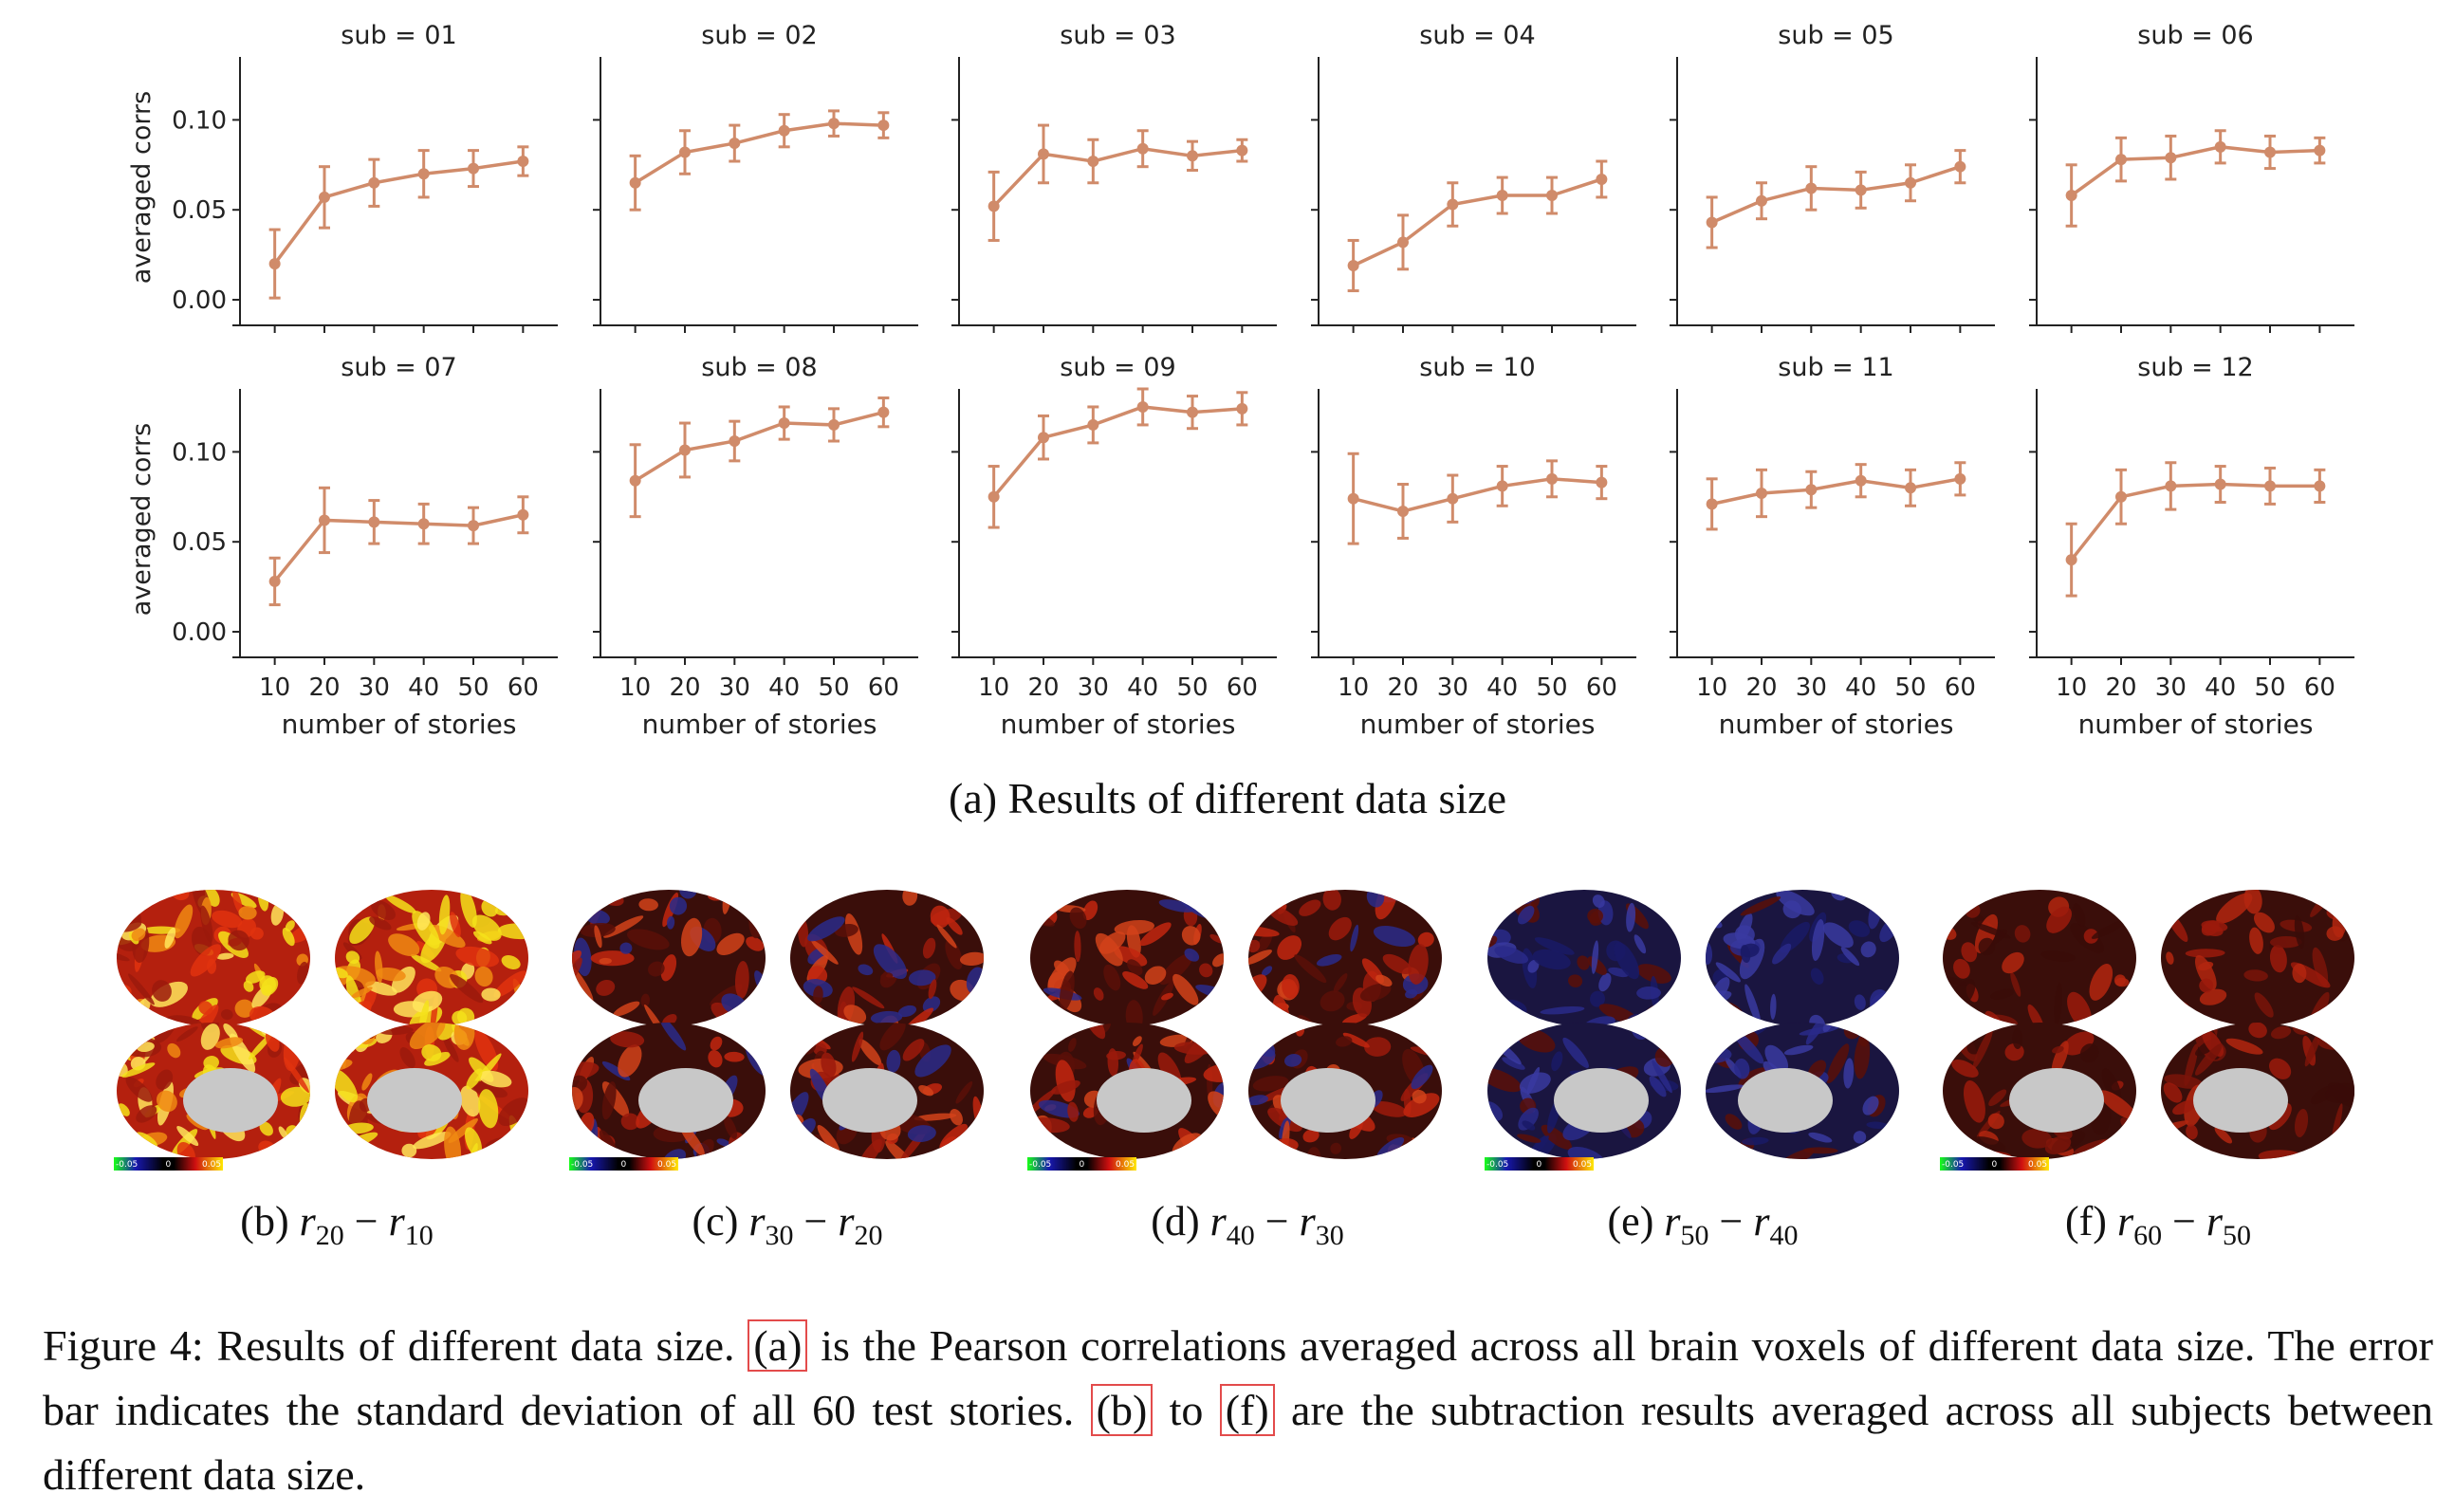 Image resolution: width=2455 pixels, height=1512 pixels. Describe the element at coordinates (1477, 35) in the screenshot. I see `subplot-title: sub = 04` at that location.